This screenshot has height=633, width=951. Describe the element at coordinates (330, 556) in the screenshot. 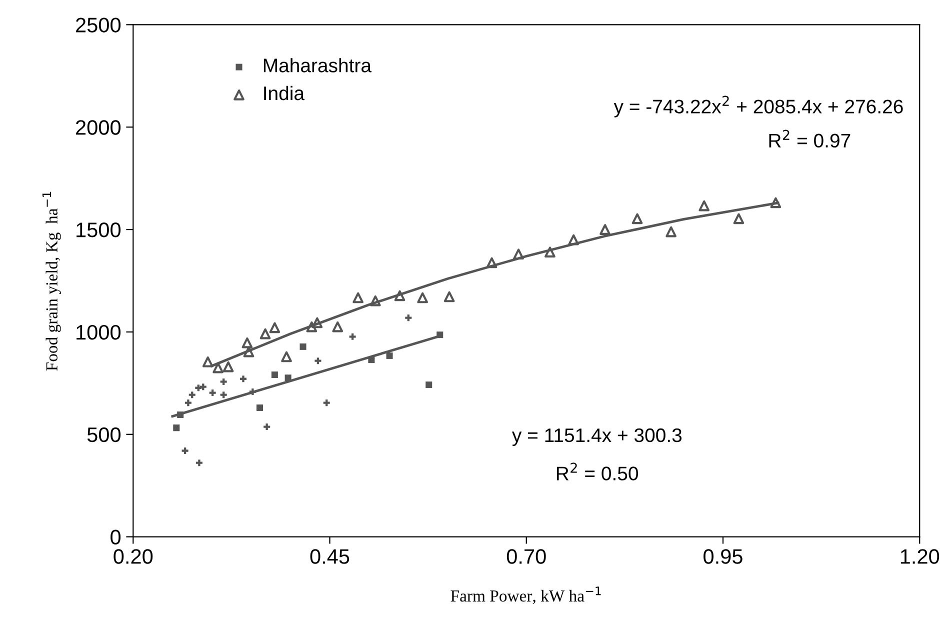

I see `x-tick-label: 0.45` at that location.